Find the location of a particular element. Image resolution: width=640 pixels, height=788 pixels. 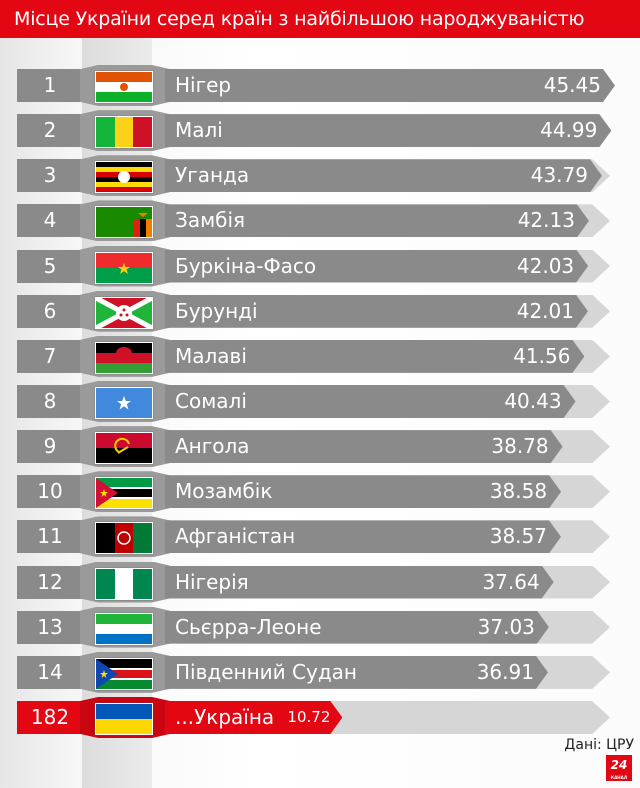

flag-somalia-icon is located at coordinates (124, 402).